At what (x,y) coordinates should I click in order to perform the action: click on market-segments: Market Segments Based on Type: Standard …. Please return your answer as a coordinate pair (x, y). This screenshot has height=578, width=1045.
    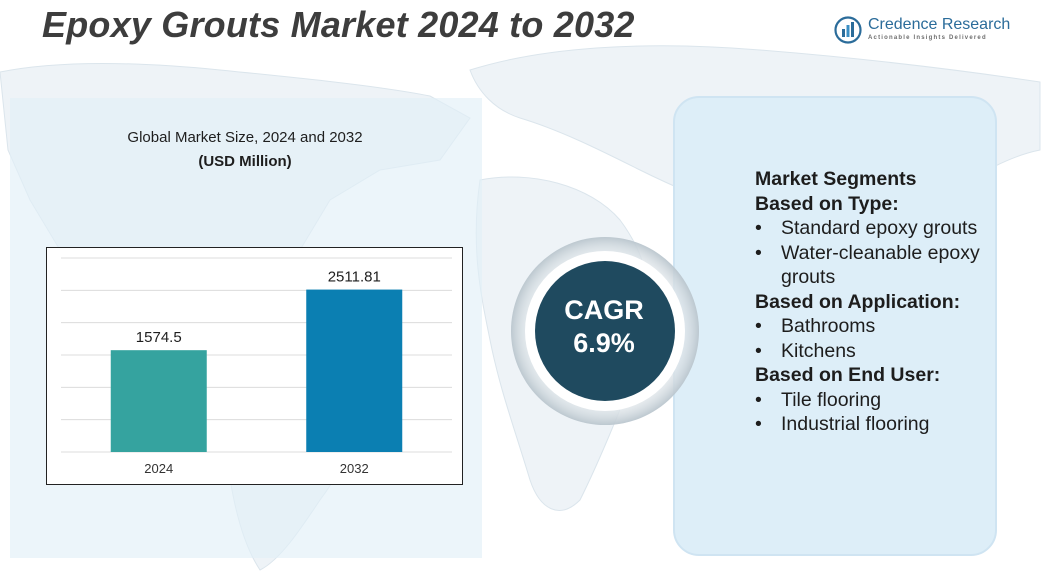
    Looking at the image, I should click on (875, 302).